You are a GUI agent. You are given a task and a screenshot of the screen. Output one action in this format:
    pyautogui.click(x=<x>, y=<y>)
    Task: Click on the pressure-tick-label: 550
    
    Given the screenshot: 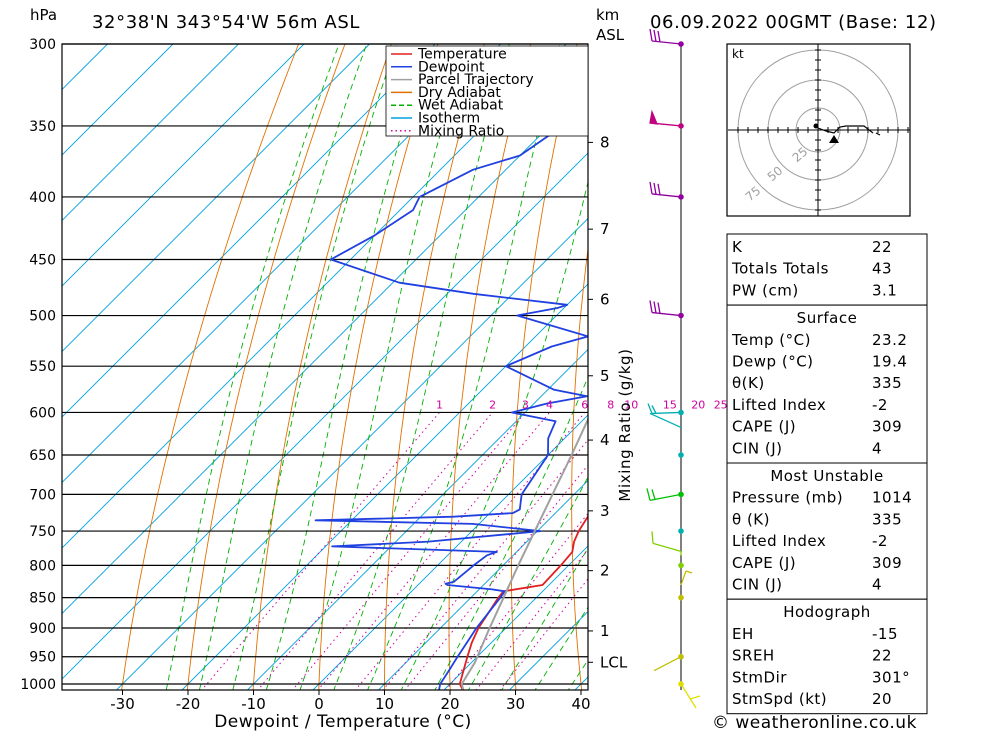 What is the action you would take?
    pyautogui.click(x=42, y=367)
    